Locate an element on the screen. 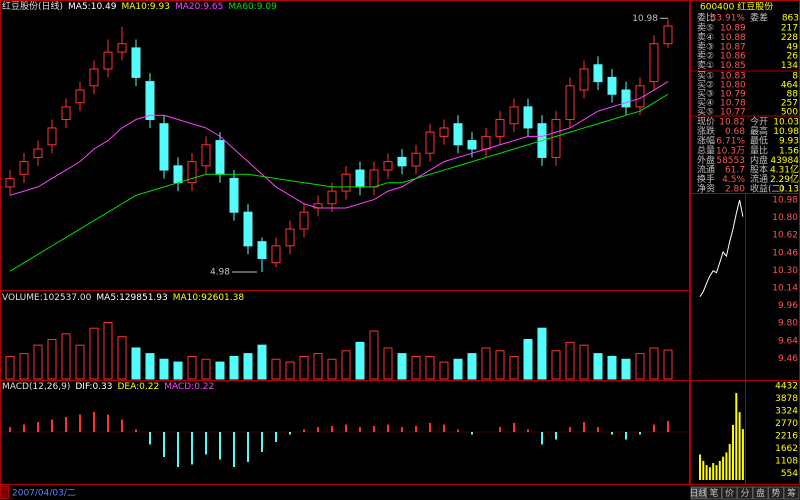 The width and height of the screenshot is (800, 500). macd-legend: MACD(12,26,9) DIF:0.33 DEA:0.22 MACD:0.22 is located at coordinates (108, 387).